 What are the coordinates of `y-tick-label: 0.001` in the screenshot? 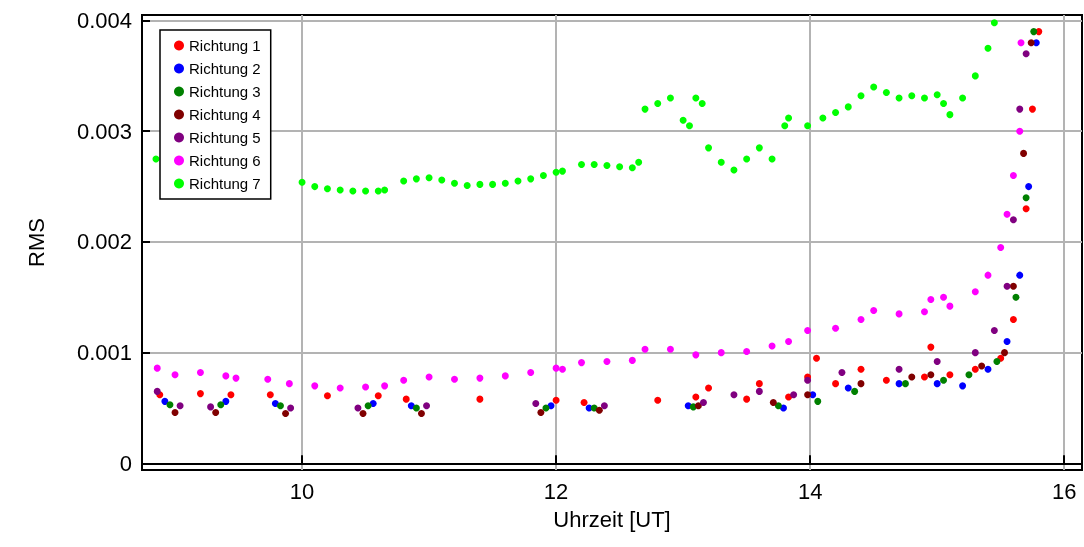 It's located at (104, 353).